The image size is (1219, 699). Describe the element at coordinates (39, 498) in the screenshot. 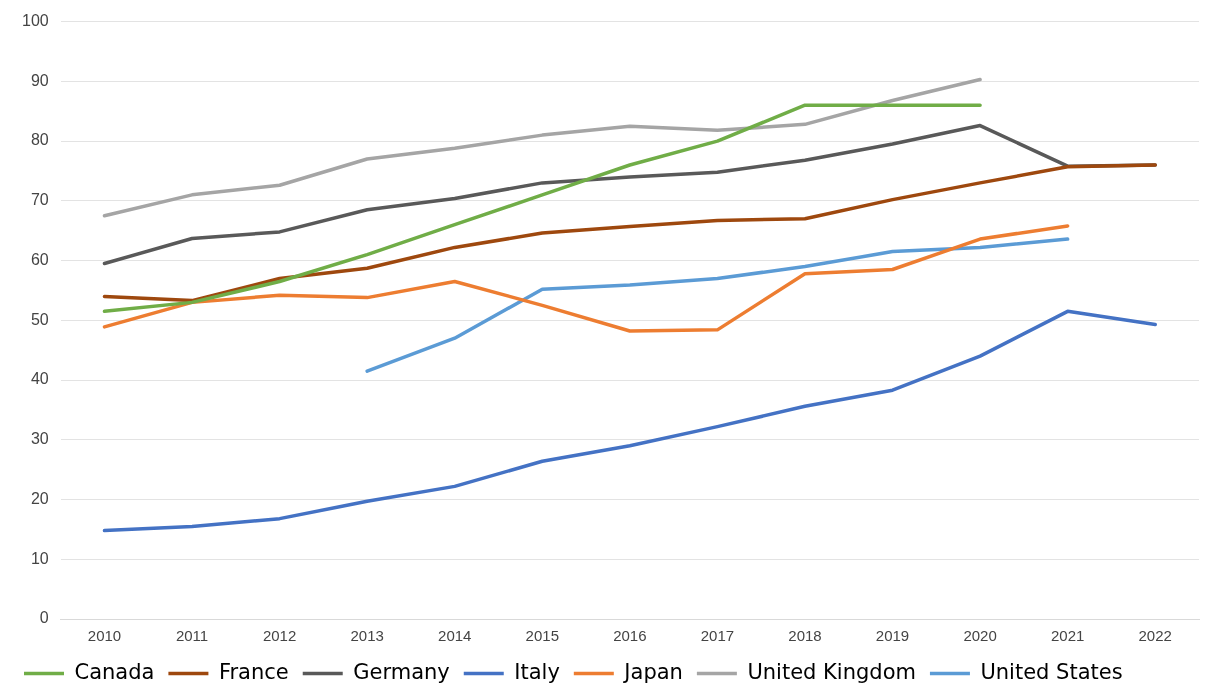

I see `y-tick-label: 20` at that location.